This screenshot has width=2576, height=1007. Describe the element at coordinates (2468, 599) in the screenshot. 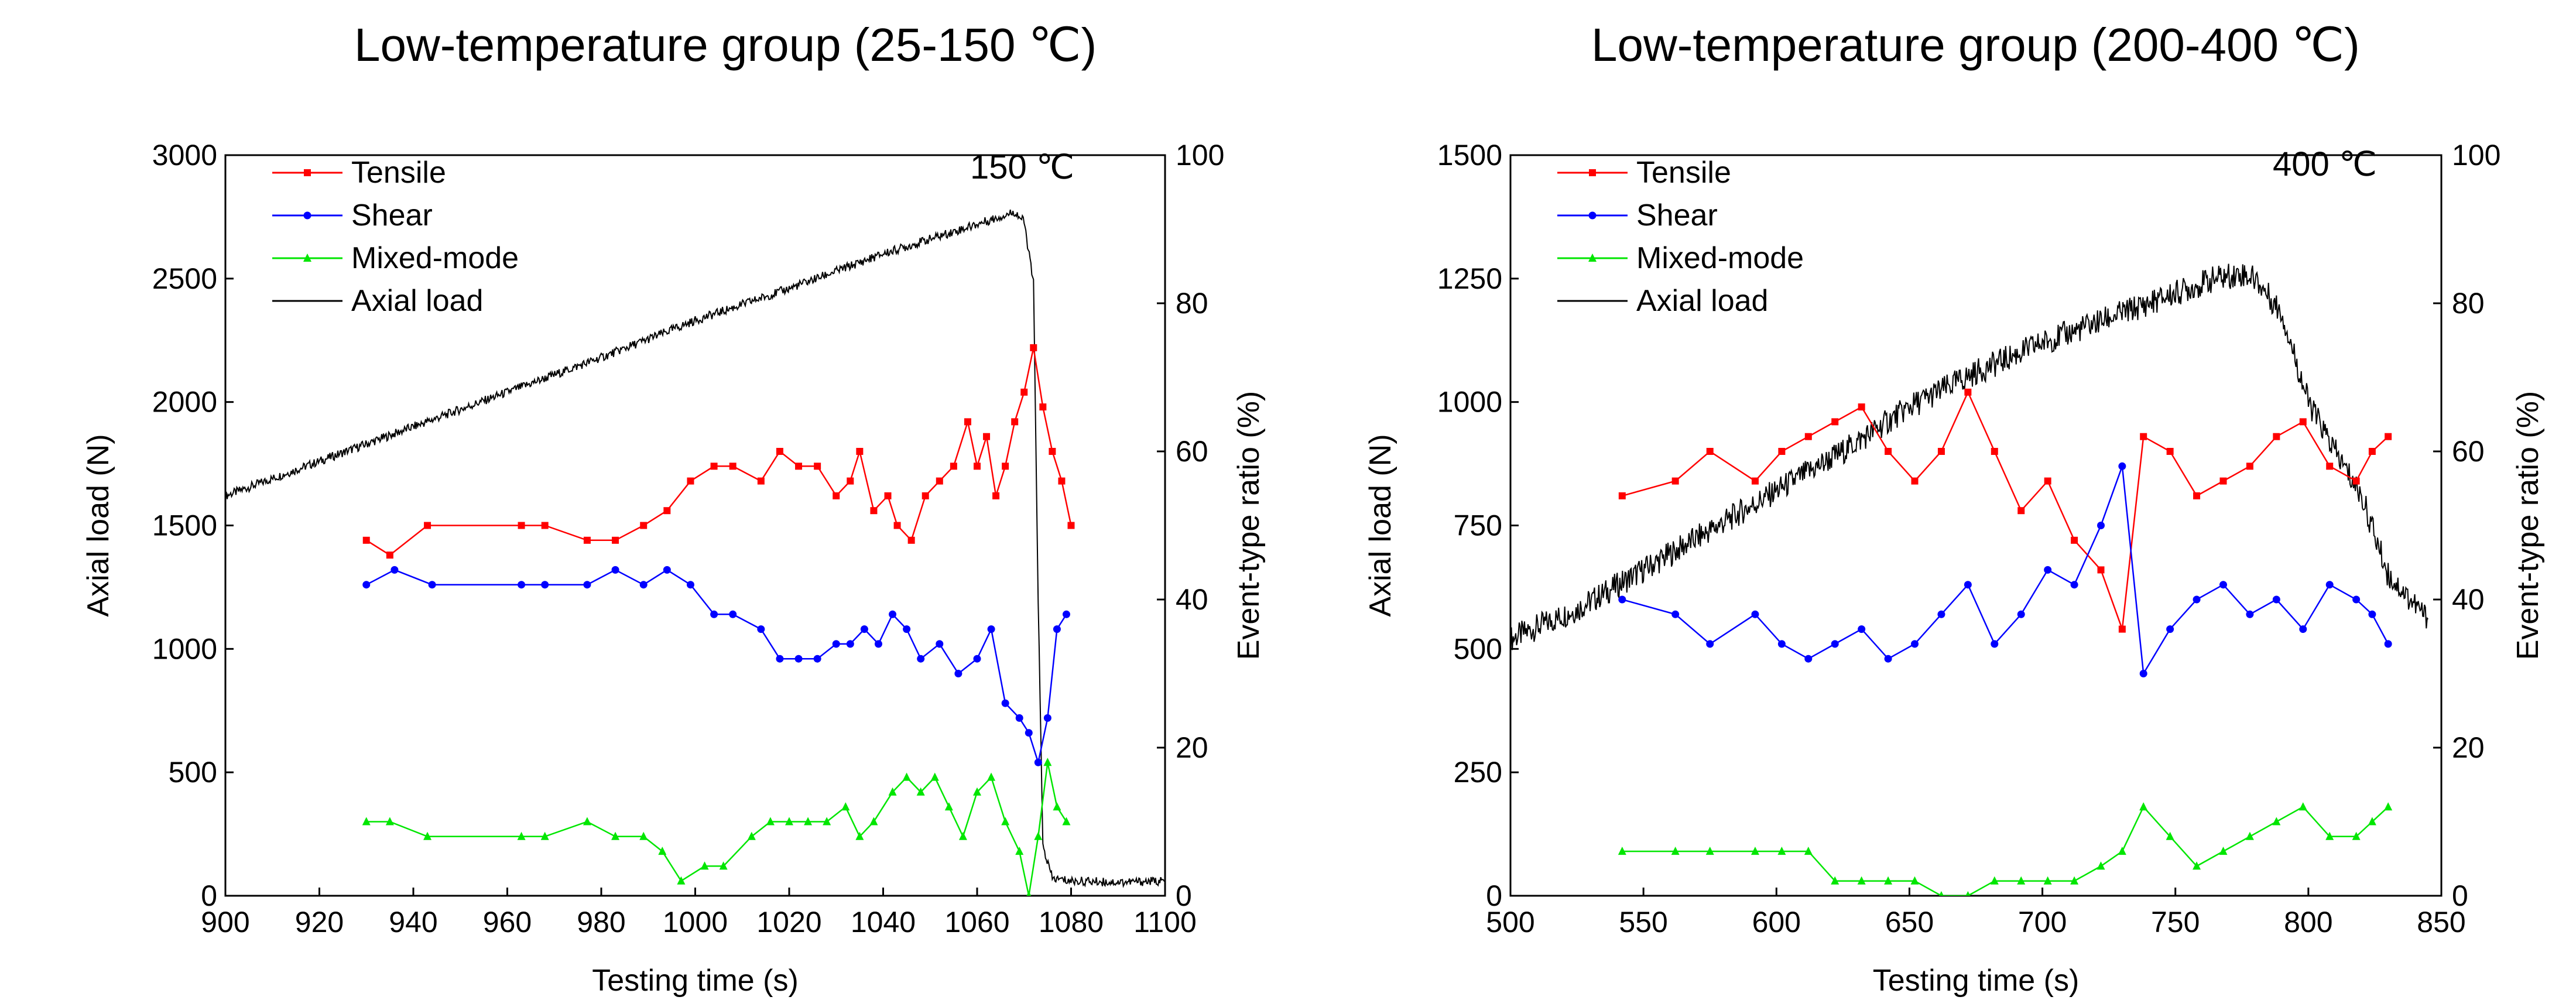

I see `chart-2-y2-tick-label: 40` at that location.